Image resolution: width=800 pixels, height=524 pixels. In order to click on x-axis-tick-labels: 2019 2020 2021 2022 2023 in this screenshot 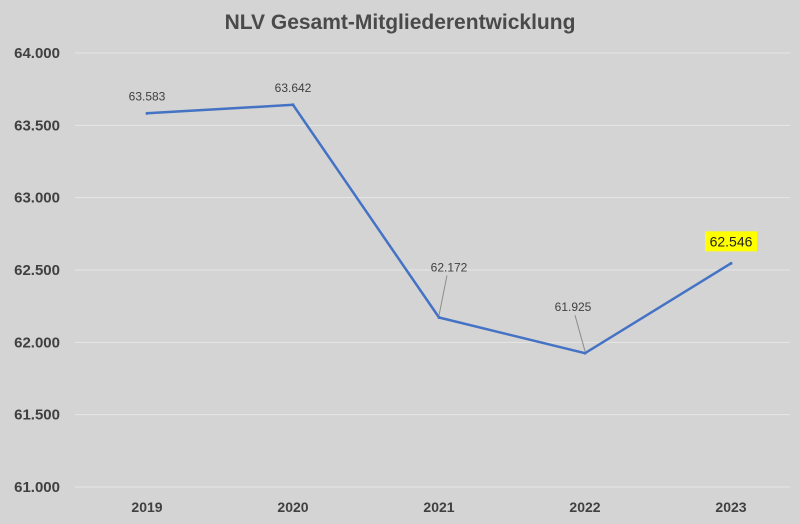, I will do `click(438, 507)`.